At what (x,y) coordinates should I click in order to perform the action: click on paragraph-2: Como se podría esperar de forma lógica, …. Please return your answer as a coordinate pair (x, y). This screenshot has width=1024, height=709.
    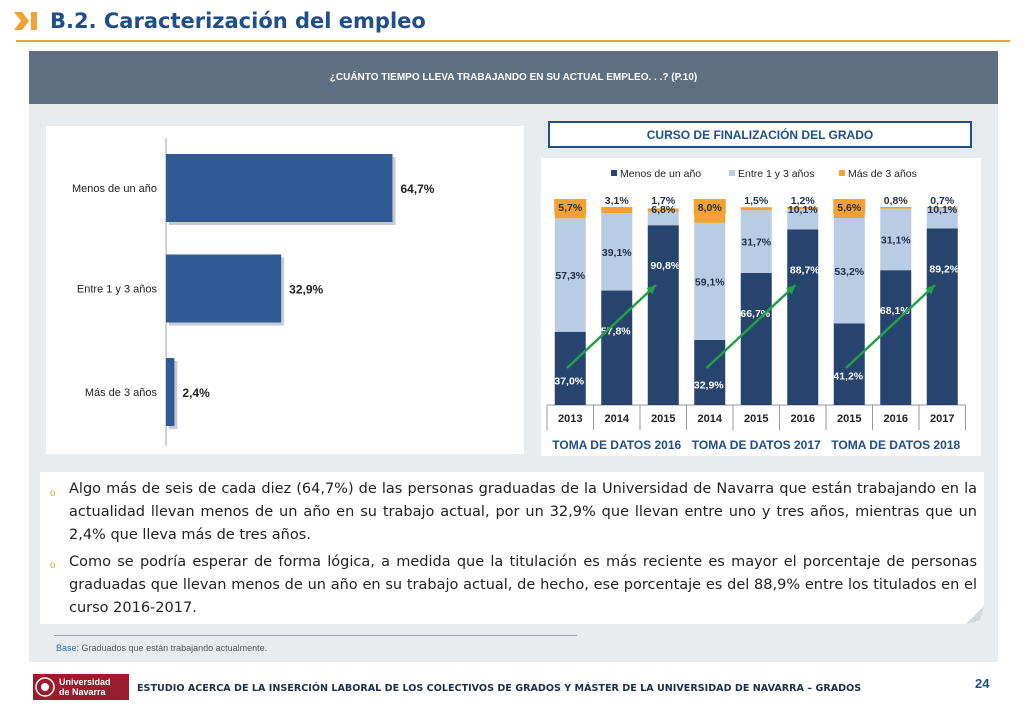
    Looking at the image, I should click on (523, 585).